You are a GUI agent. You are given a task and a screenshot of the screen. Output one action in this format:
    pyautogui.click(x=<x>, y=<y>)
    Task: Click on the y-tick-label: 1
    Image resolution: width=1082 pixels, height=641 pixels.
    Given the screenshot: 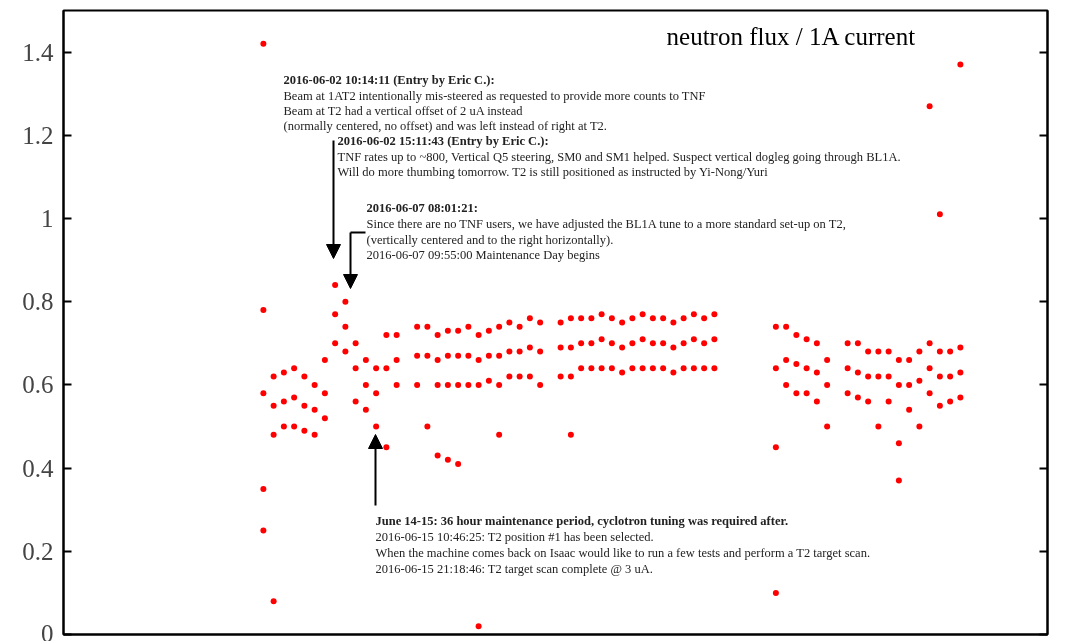 What is the action you would take?
    pyautogui.click(x=47, y=218)
    